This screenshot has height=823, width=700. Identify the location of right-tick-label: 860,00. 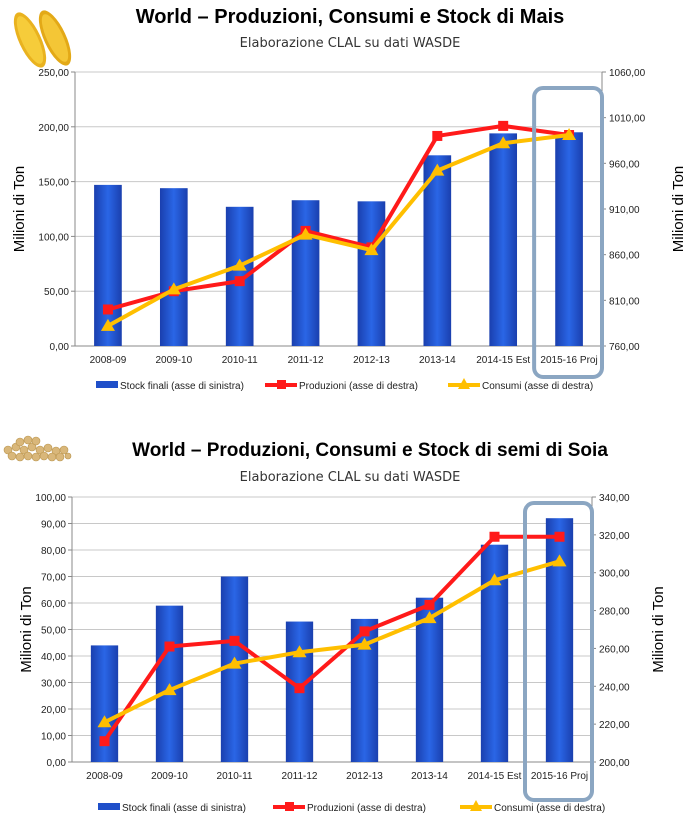
(624, 256).